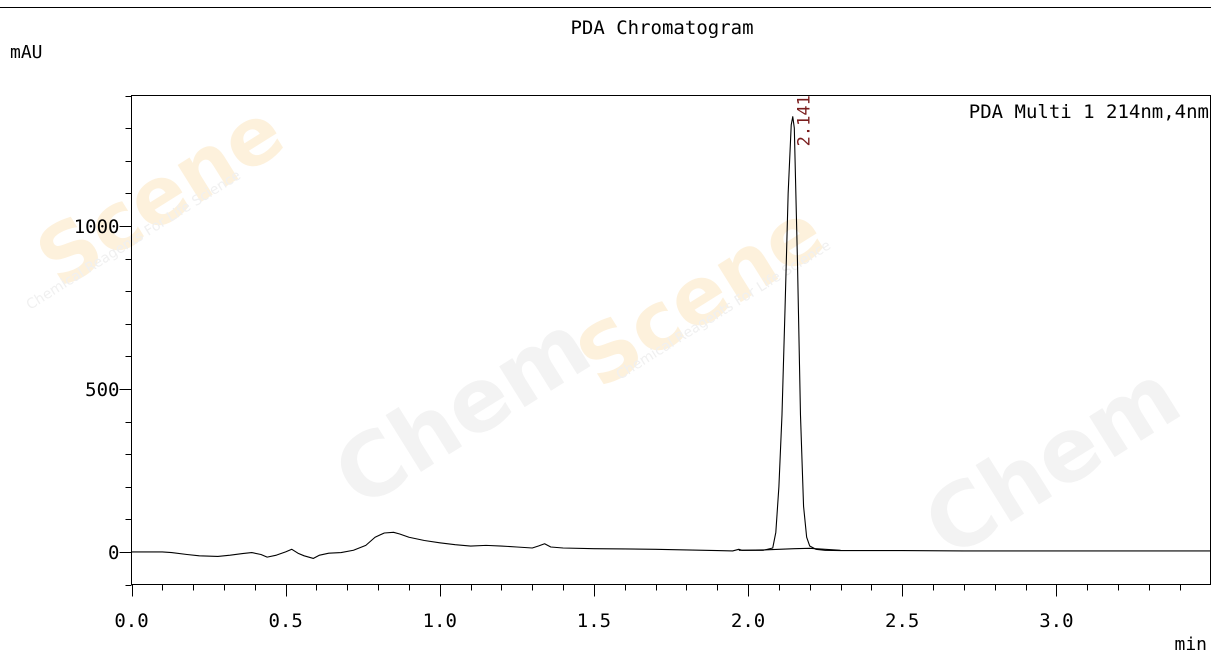  Describe the element at coordinates (805, 120) in the screenshot. I see `peak-retention-label: 2.141` at that location.